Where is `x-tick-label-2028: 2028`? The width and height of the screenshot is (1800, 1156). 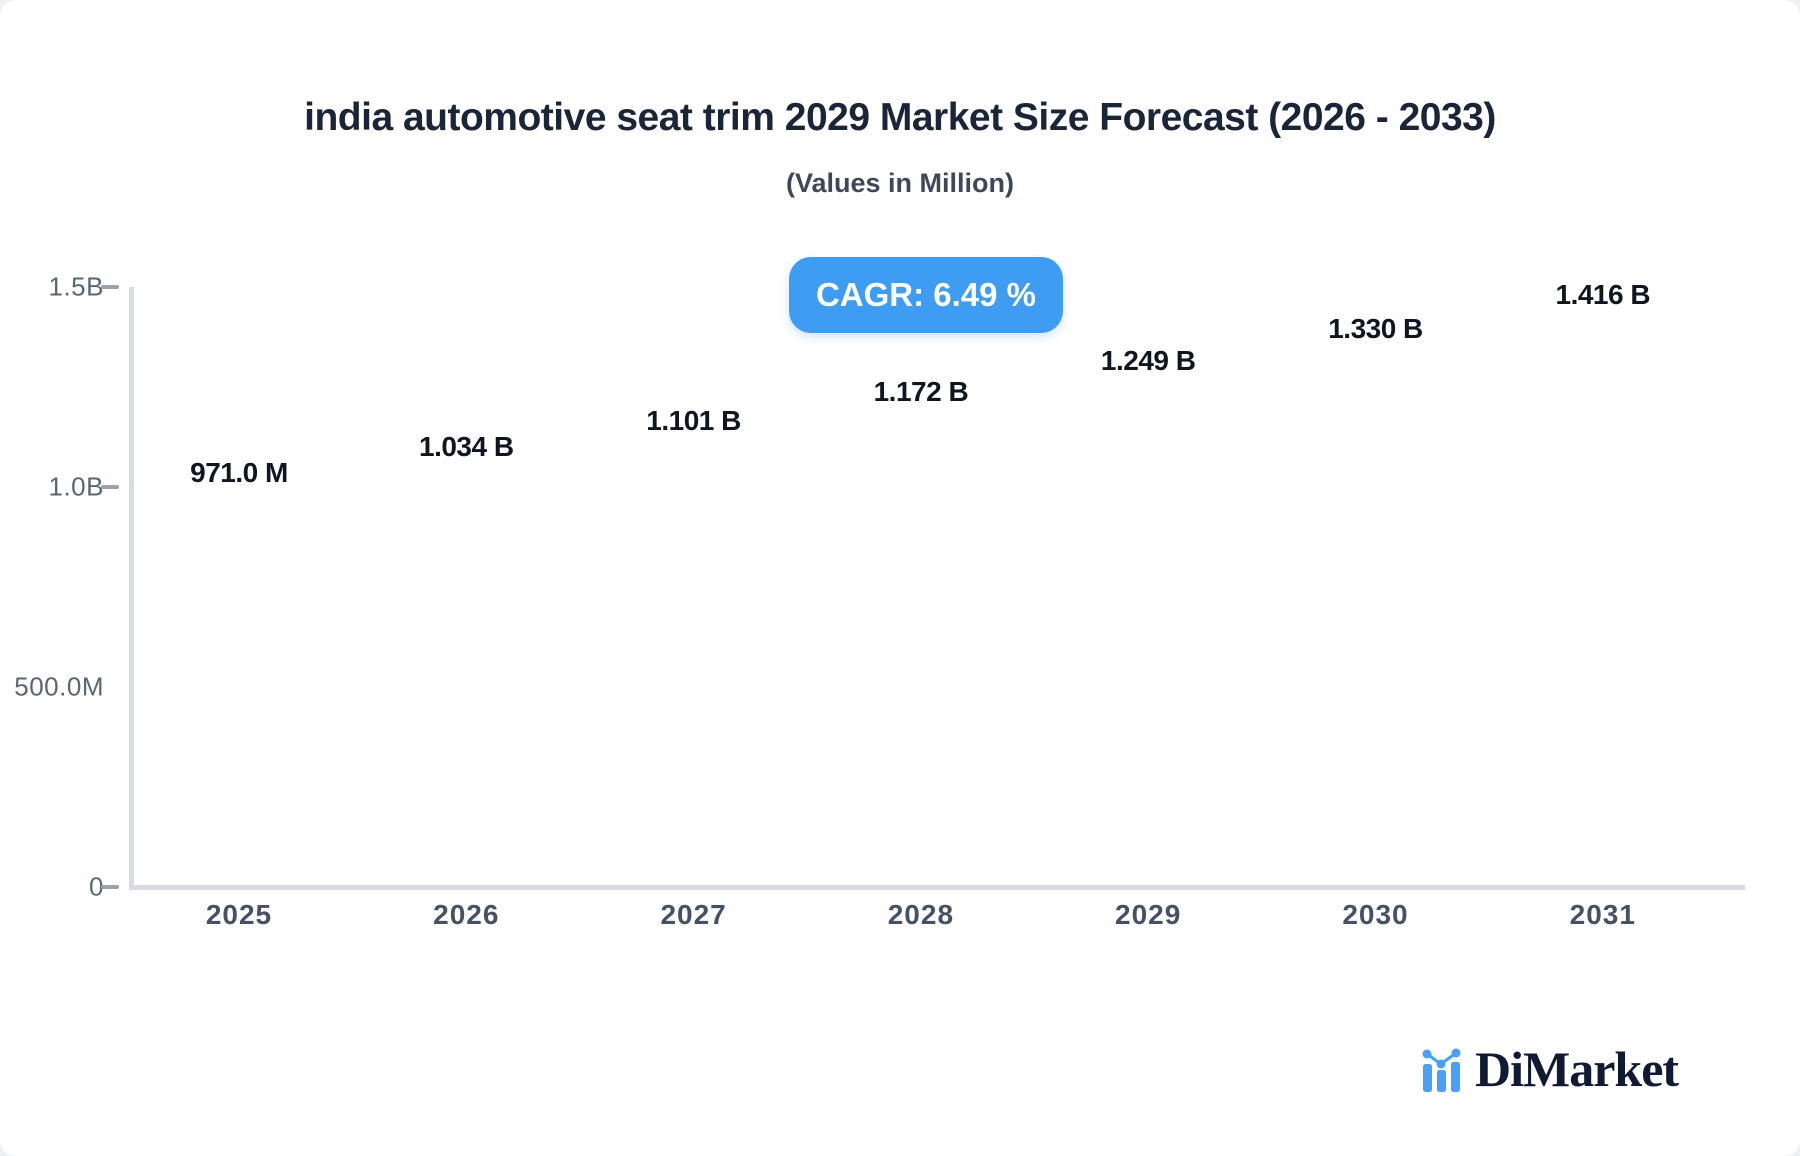 x-tick-label-2028: 2028 is located at coordinates (921, 914).